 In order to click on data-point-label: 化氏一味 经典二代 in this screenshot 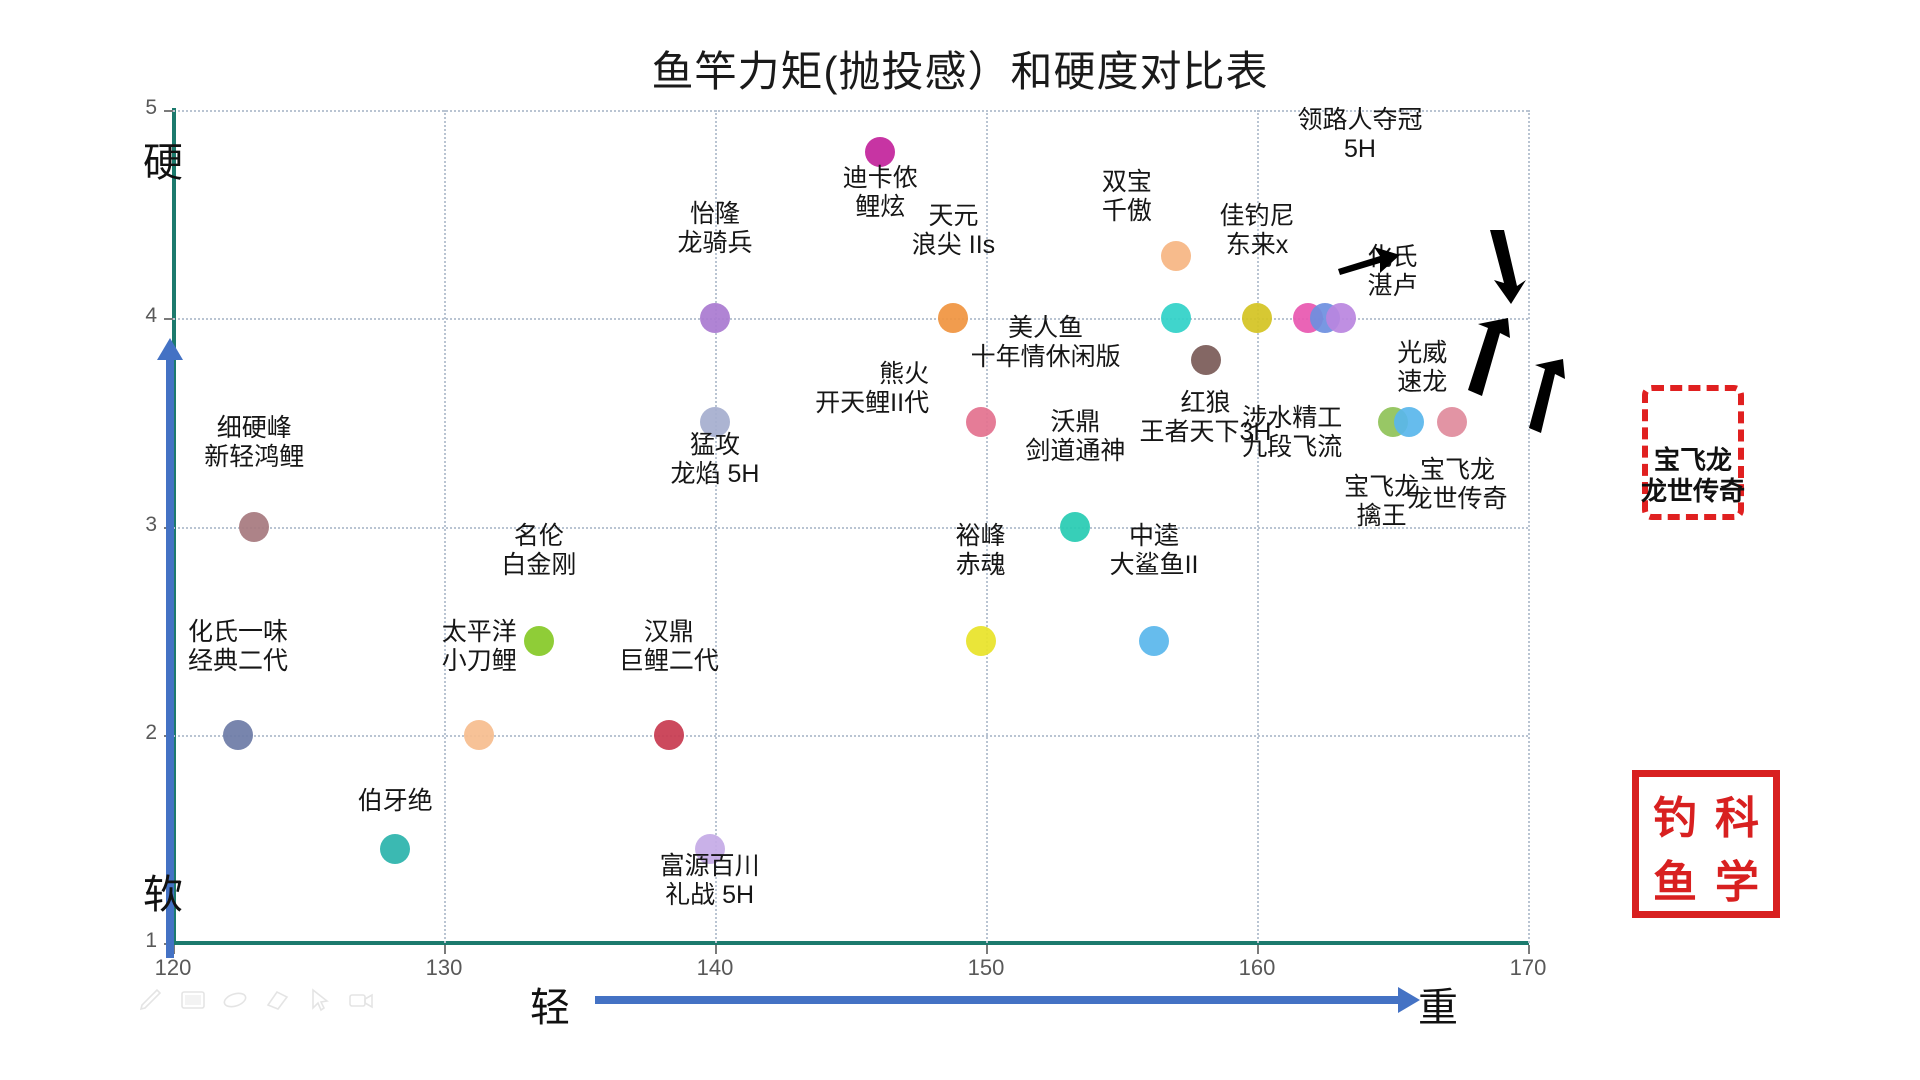, I will do `click(238, 647)`.